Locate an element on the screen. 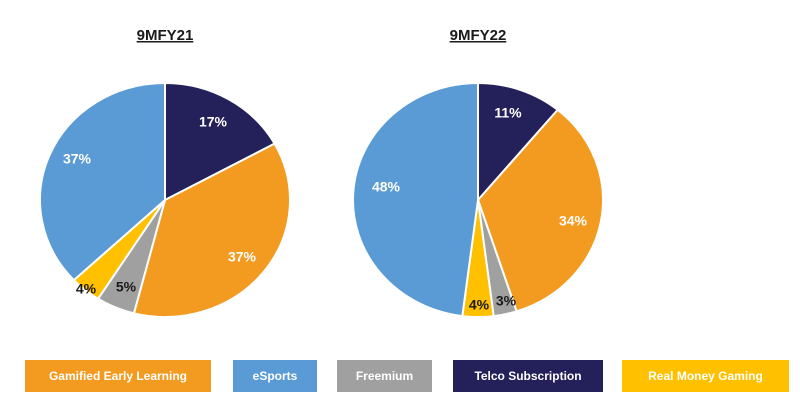 This screenshot has width=800, height=400. legend-real-money-gaming: Real Money Gaming is located at coordinates (705, 376).